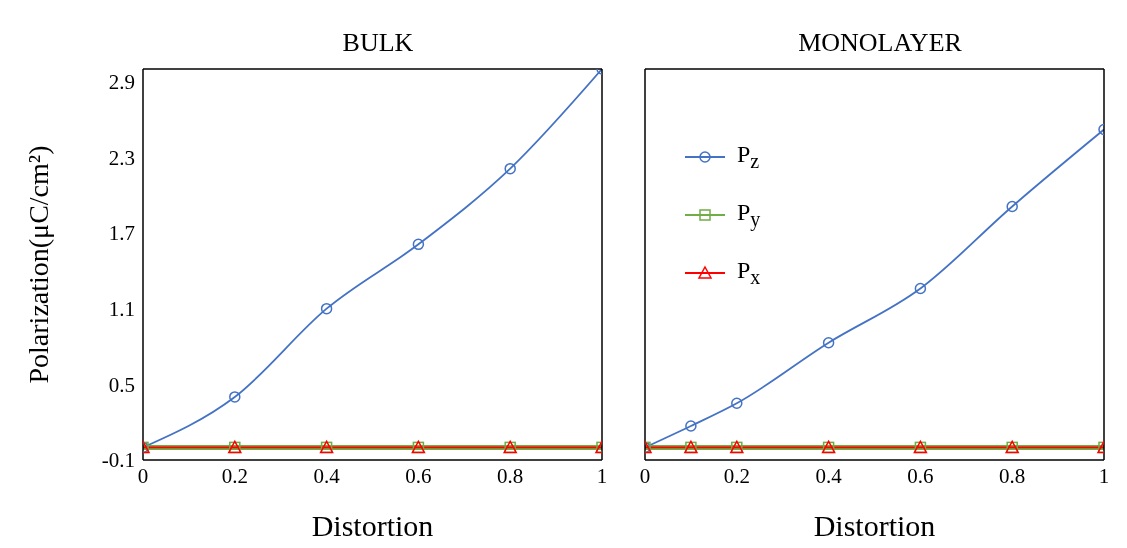 The height and width of the screenshot is (548, 1127). Describe the element at coordinates (749, 273) in the screenshot. I see `legend-label: P$_{x}$` at that location.